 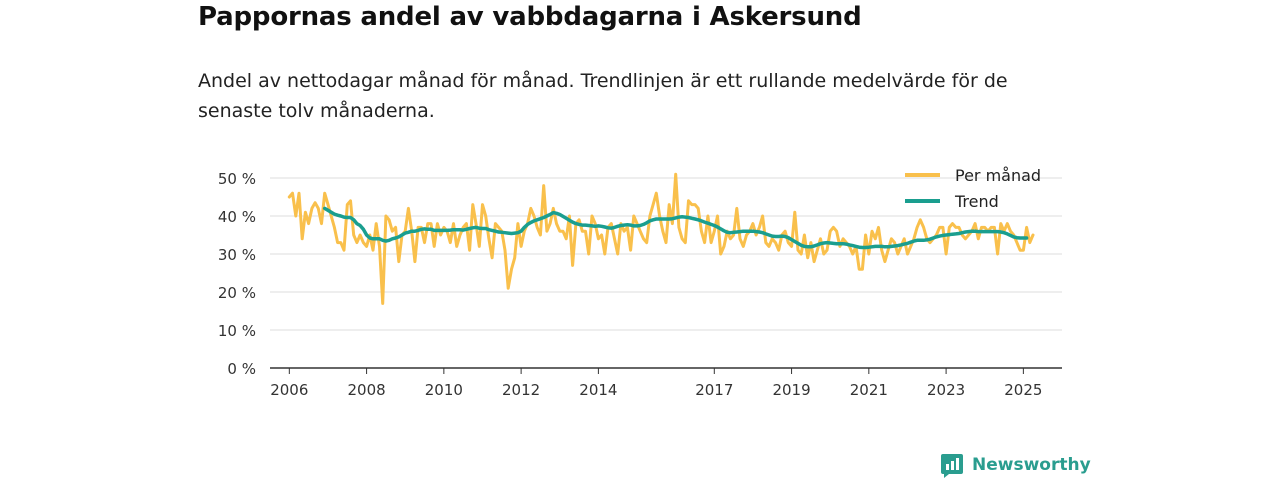 What do you see at coordinates (675, 228) in the screenshot?
I see `series-line-trend` at bounding box center [675, 228].